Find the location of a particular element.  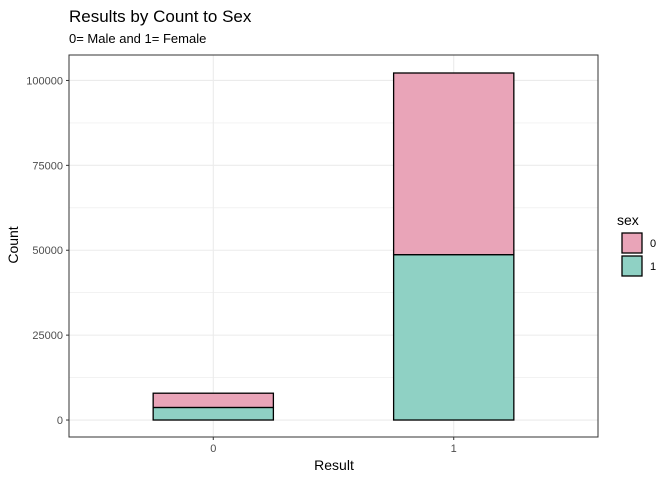

chart-title: Results by Count to Sex is located at coordinates (160, 16).